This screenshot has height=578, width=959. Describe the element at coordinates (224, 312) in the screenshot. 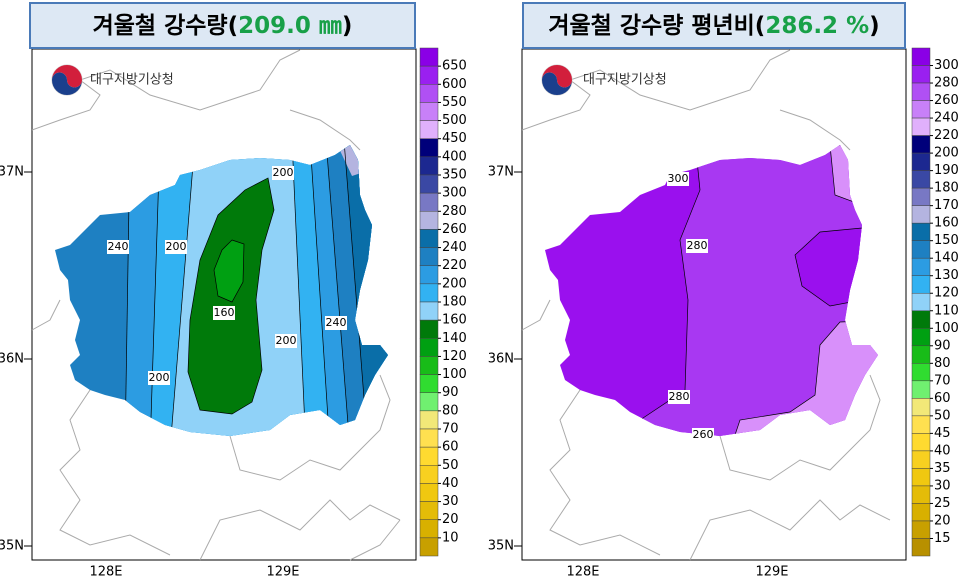

I see `contour-label: 160` at that location.